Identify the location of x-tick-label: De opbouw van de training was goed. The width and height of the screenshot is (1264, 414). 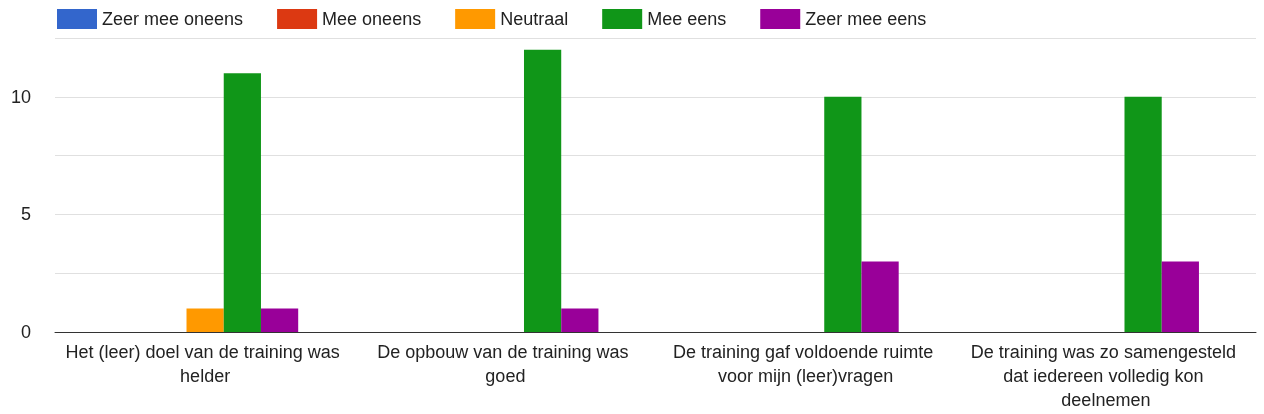
(505, 364).